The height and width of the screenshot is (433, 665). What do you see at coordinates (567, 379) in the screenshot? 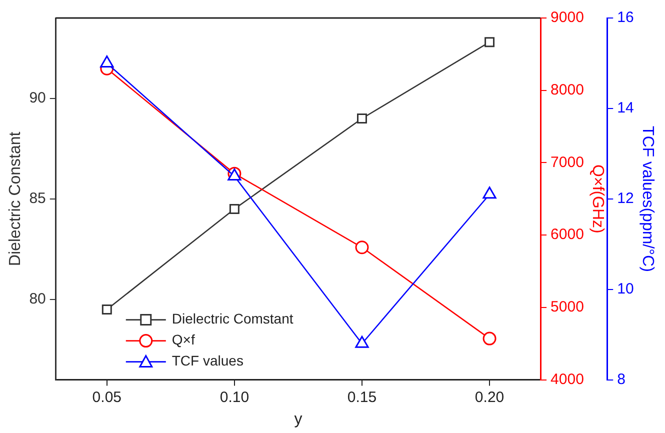
I see `y2-tick-label: 4000` at bounding box center [567, 379].